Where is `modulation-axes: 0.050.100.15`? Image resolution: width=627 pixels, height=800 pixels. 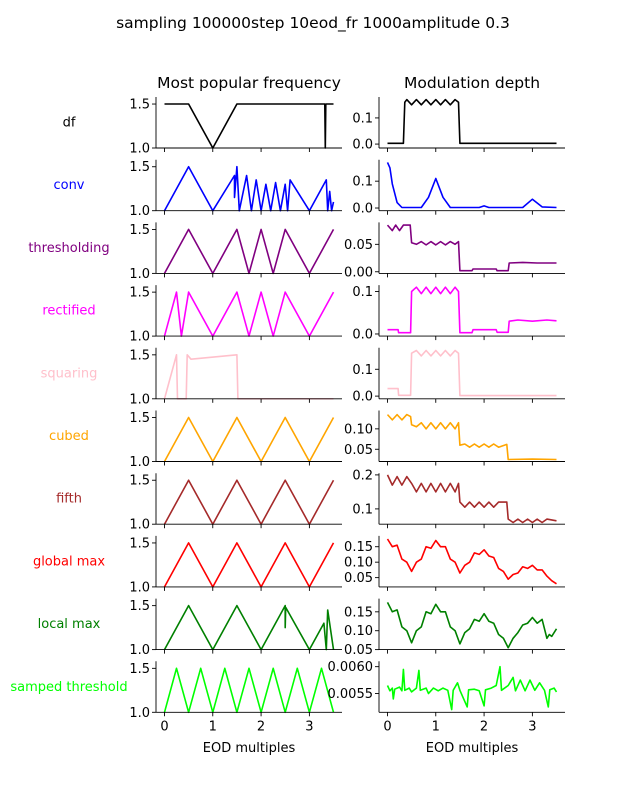 modulation-axes: 0.050.100.15 is located at coordinates (454, 563).